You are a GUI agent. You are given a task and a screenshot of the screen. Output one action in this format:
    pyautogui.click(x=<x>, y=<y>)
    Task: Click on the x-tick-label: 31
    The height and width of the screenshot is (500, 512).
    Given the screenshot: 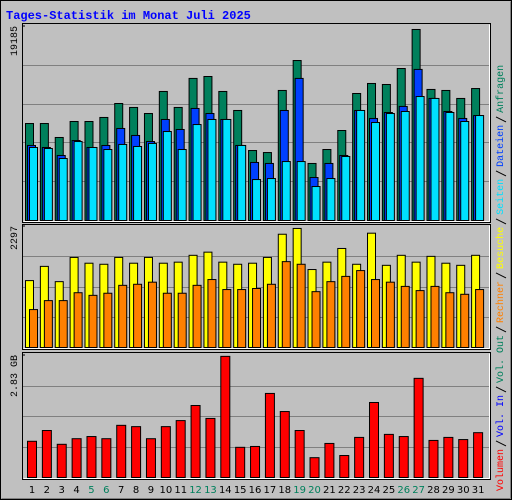 What is the action you would take?
    pyautogui.click(x=478, y=490)
    